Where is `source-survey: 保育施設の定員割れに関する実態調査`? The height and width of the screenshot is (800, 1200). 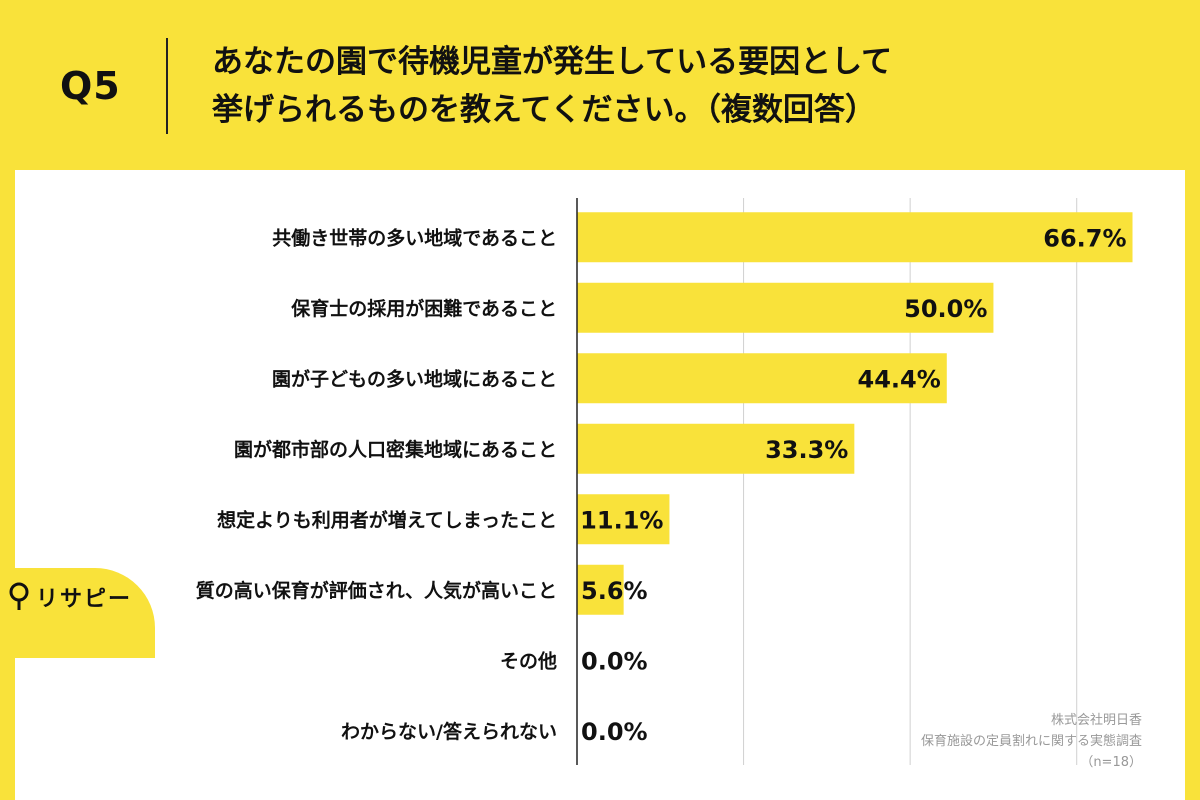 source-survey: 保育施設の定員割れに関する実態調査 is located at coordinates (1031, 741).